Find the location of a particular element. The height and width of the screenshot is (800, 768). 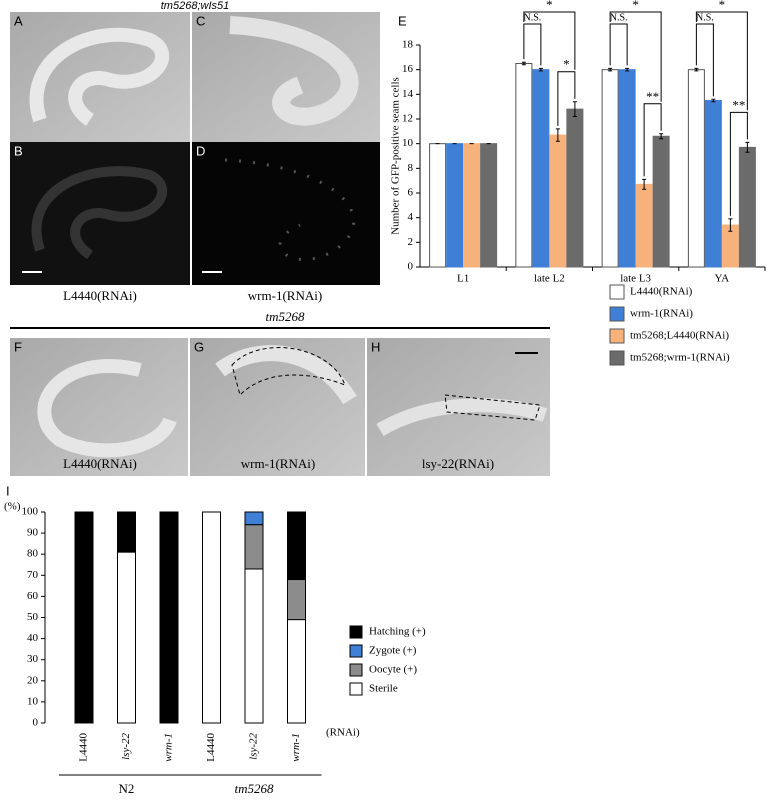

panel-label: H is located at coordinates (375, 346).